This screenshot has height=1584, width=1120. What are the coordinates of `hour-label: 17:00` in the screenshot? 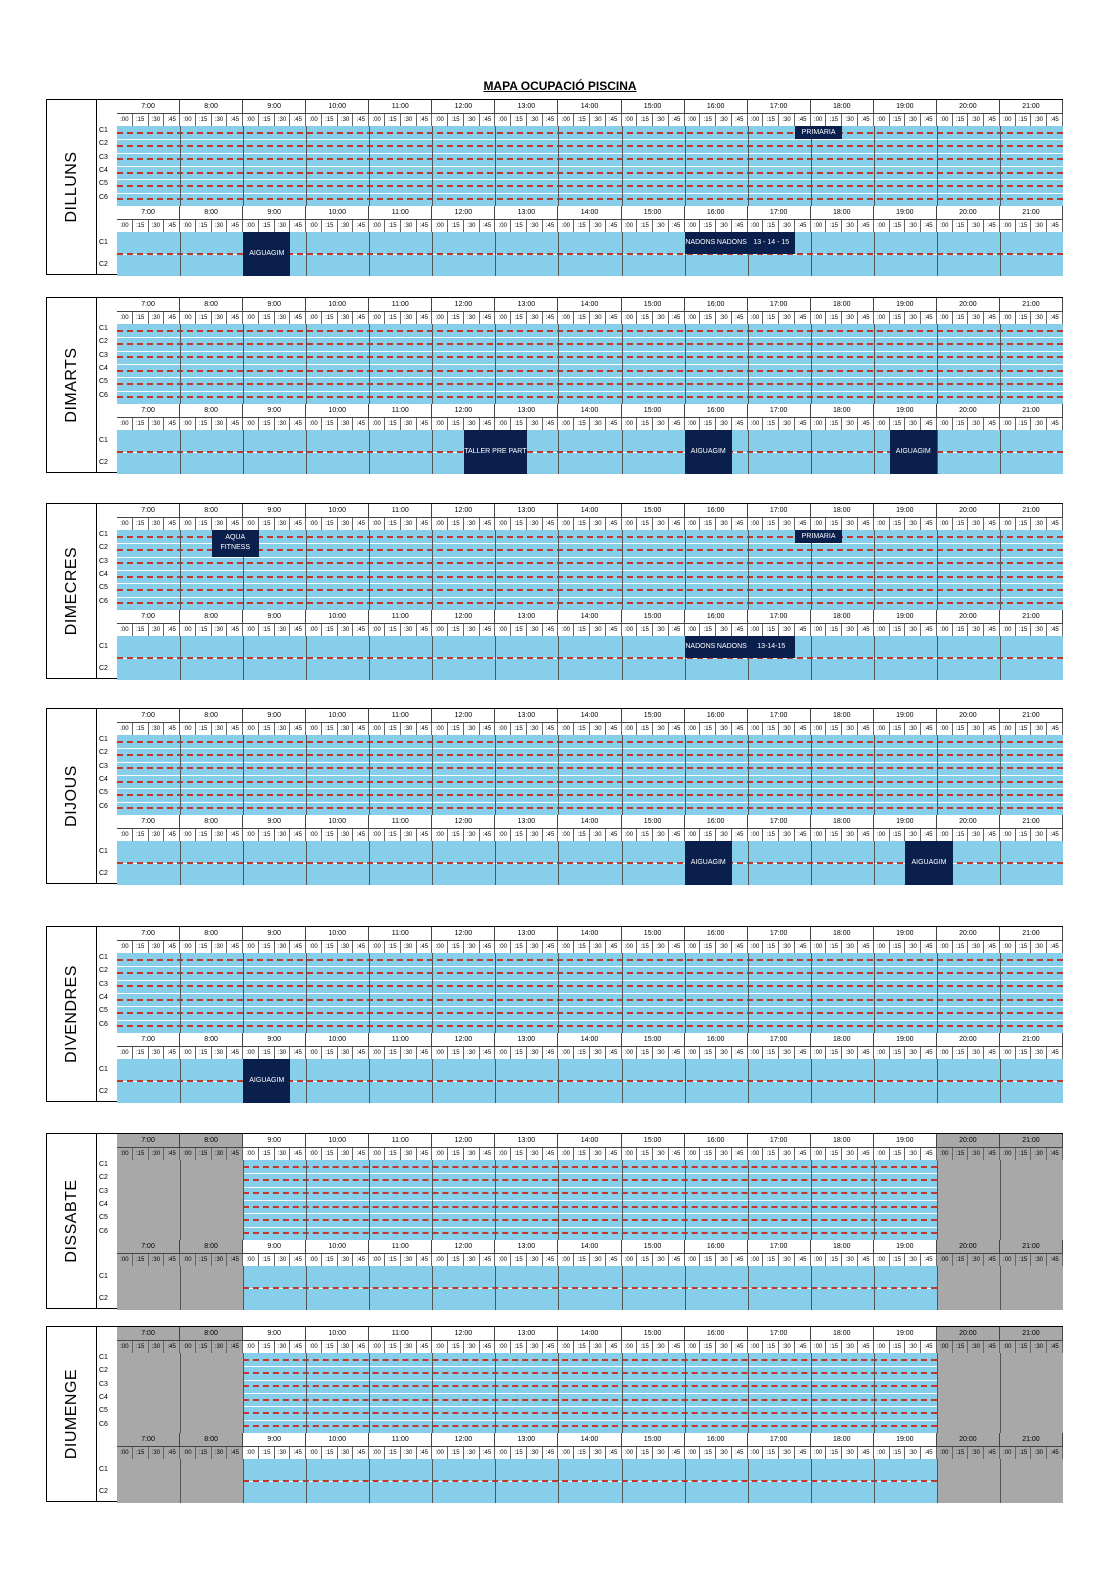 It's located at (779, 304).